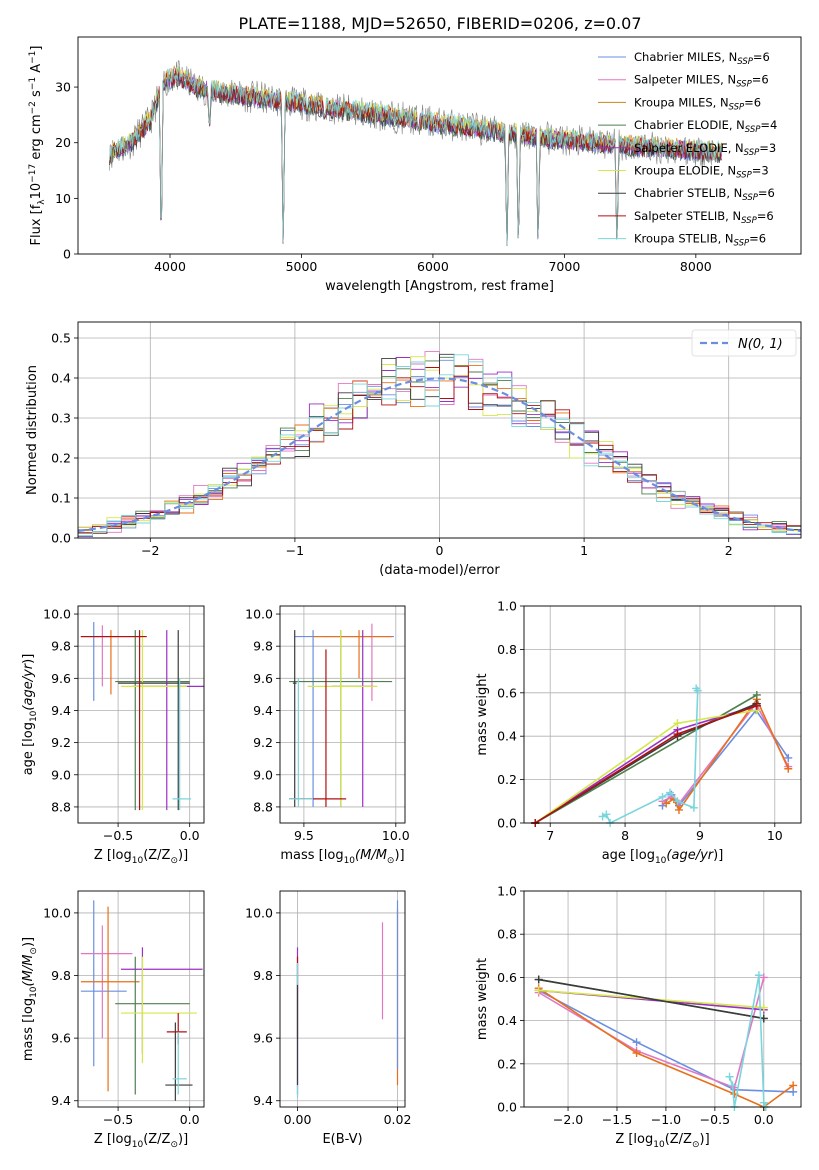  I want to click on spectrum-lines, so click(415, 153).